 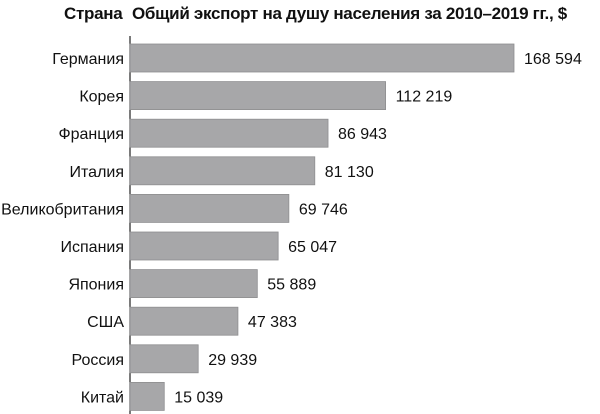 I want to click on category-label: США, so click(x=105, y=322).